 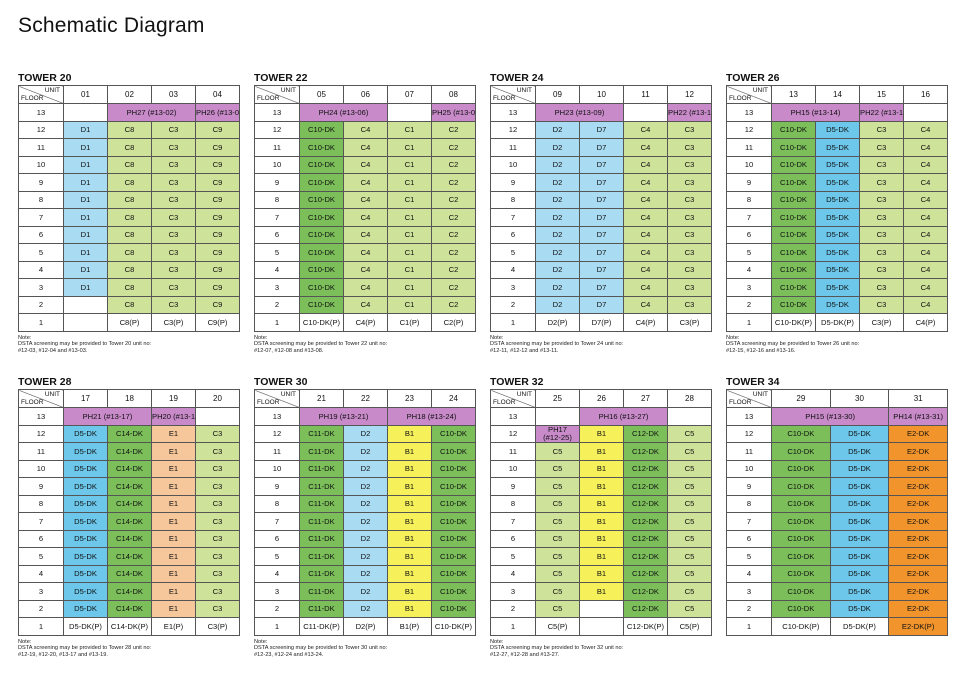 I want to click on floor-row: 1 C10-DK(P) D5-DK(P) E2-DK(P), so click(x=837, y=626).